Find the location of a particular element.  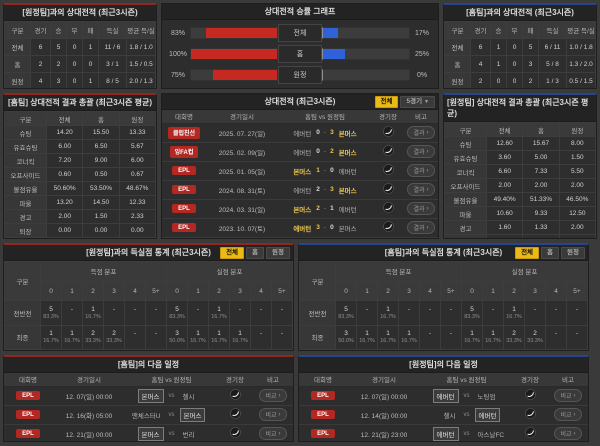

away-win-bar is located at coordinates (330, 33).